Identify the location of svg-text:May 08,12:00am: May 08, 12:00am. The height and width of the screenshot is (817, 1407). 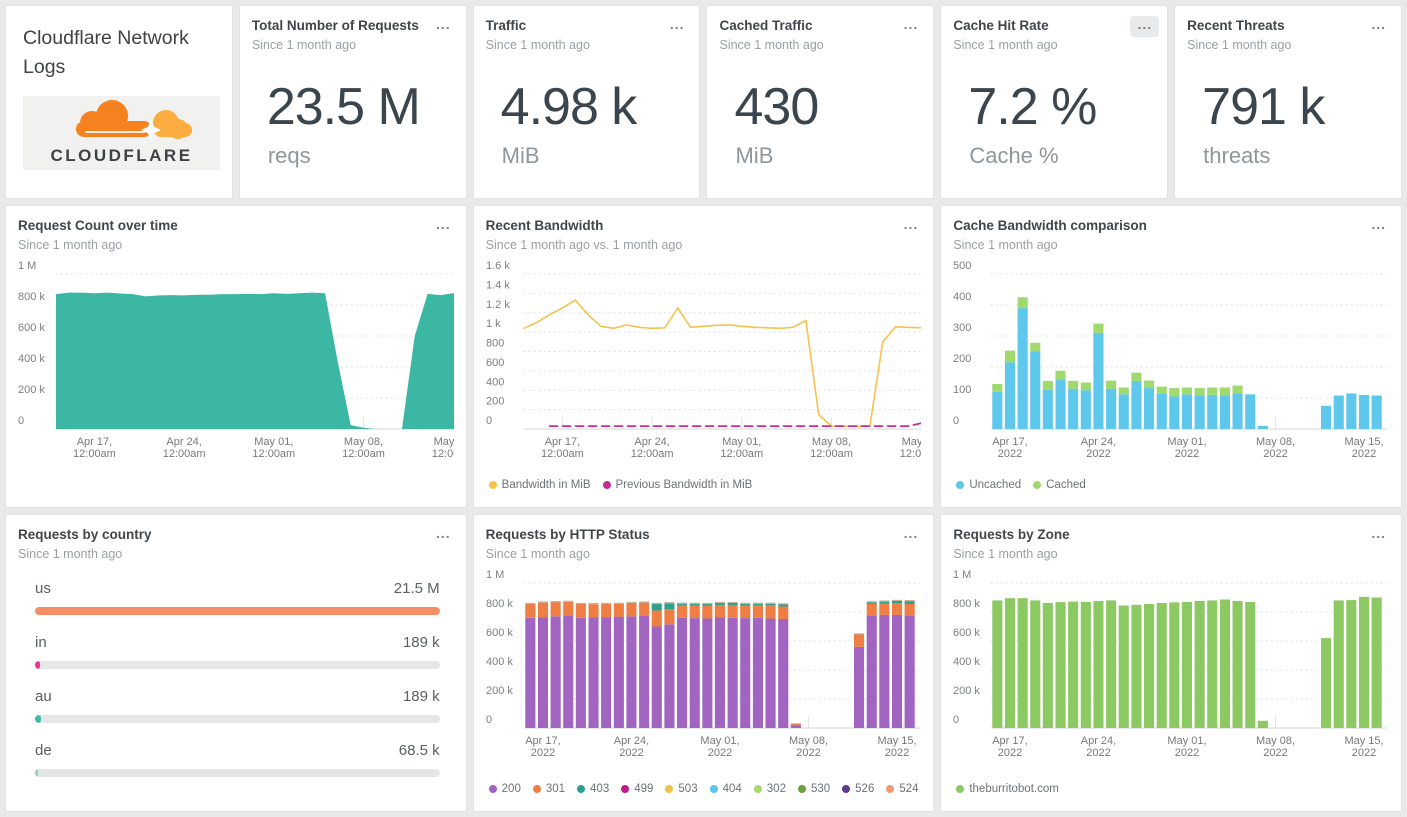
(363, 448).